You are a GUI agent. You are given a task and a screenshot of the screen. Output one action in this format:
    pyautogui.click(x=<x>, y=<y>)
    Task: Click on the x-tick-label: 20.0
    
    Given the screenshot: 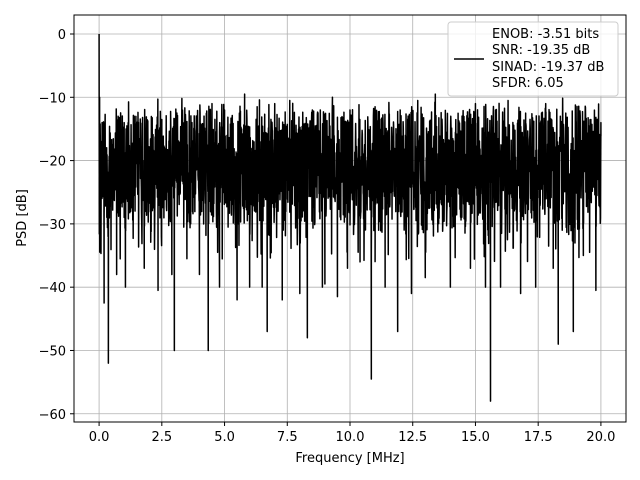 What is the action you would take?
    pyautogui.click(x=600, y=437)
    